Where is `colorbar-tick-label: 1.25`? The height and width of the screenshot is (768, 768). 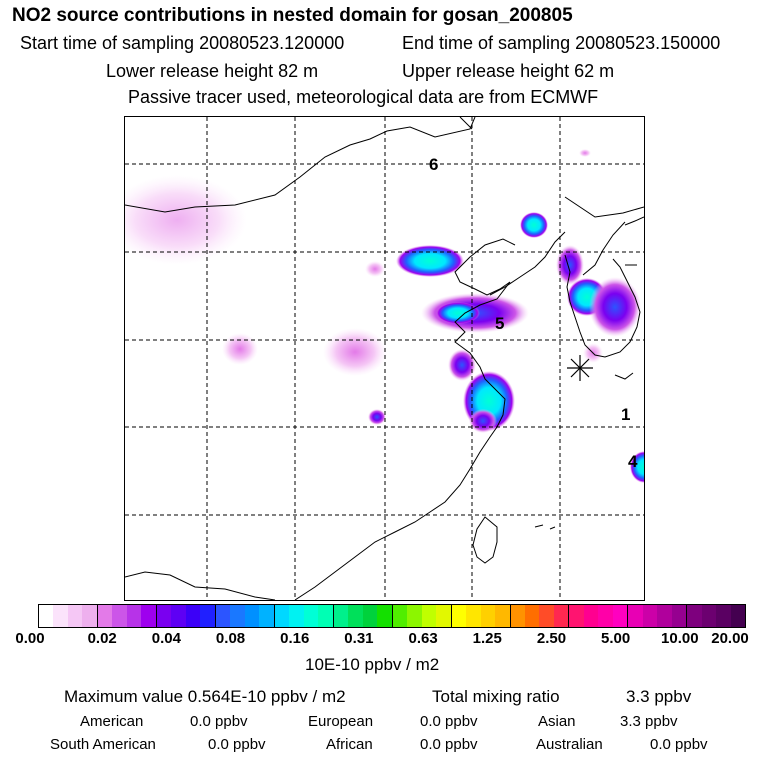 colorbar-tick-label: 1.25 is located at coordinates (487, 638).